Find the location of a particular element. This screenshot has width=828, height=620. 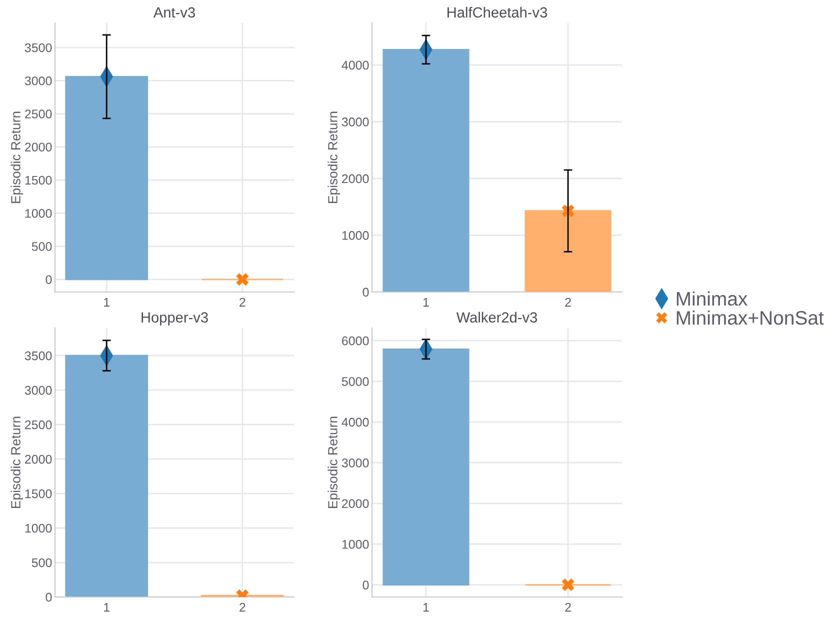

chart-title: HalfCheetah-v3 is located at coordinates (498, 12).